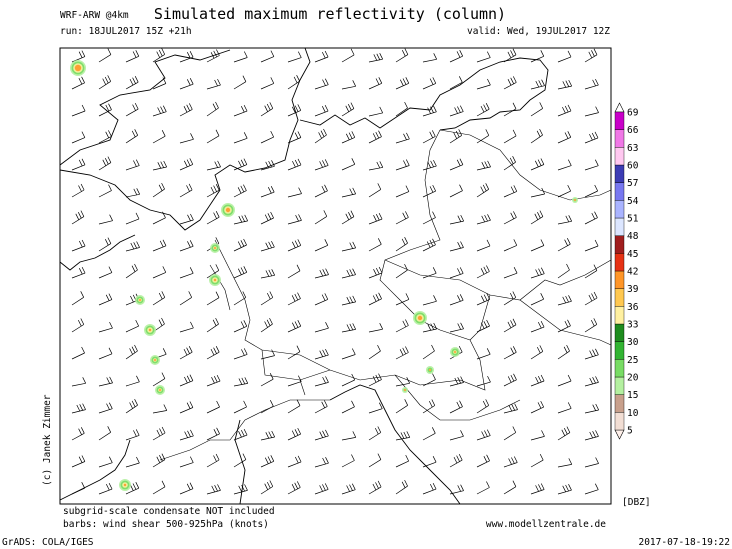 Image resolution: width=732 pixels, height=549 pixels. What do you see at coordinates (633, 201) in the screenshot?
I see `colorbar-label: 54` at bounding box center [633, 201].